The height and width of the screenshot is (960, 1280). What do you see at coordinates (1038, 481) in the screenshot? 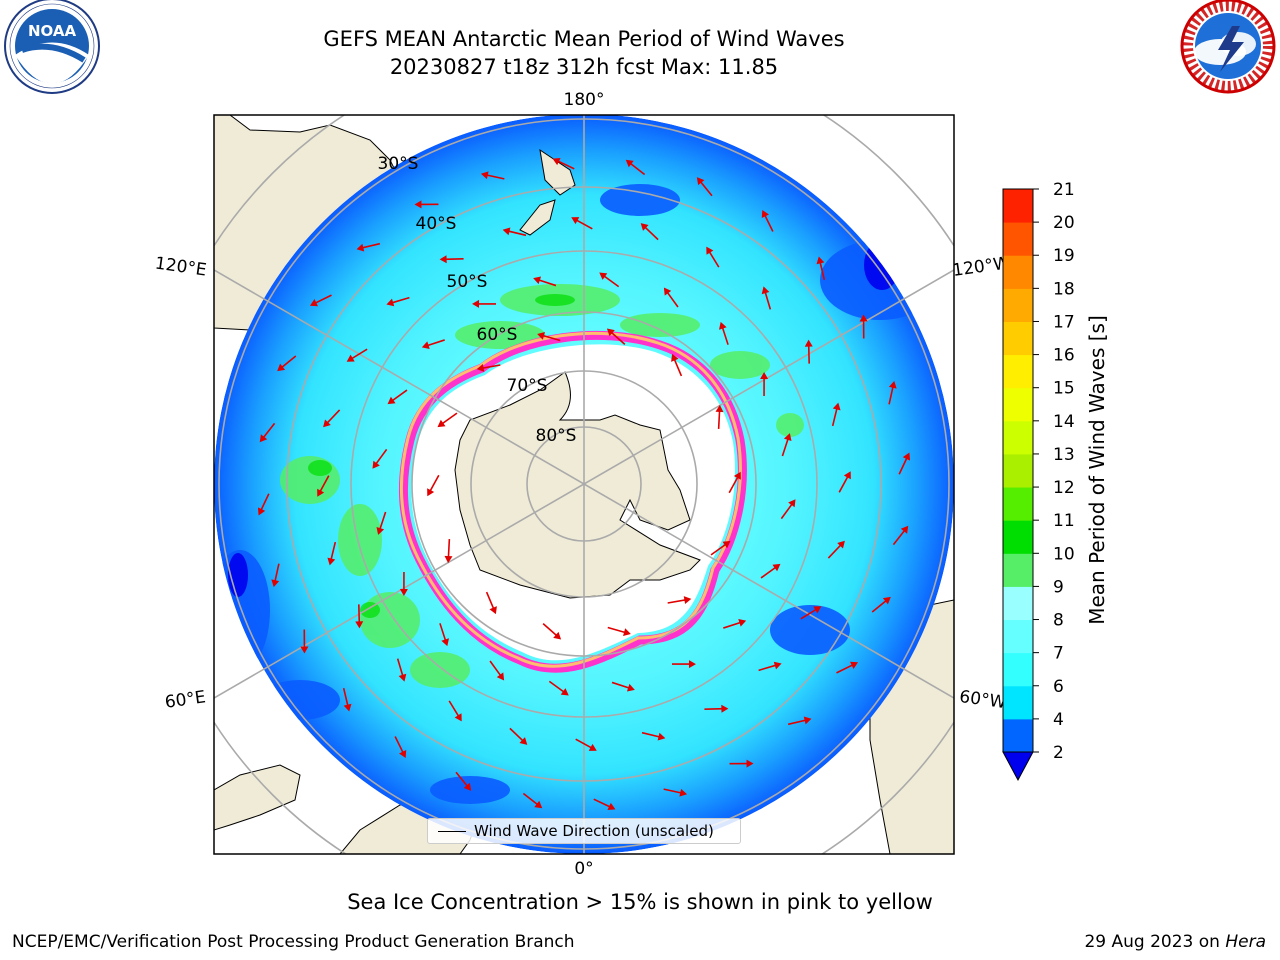
I see `colorbar: 2 4 6 7 8 9 10 11 12 13 14 15 16 17 18 19 20 21` at bounding box center [1038, 481].